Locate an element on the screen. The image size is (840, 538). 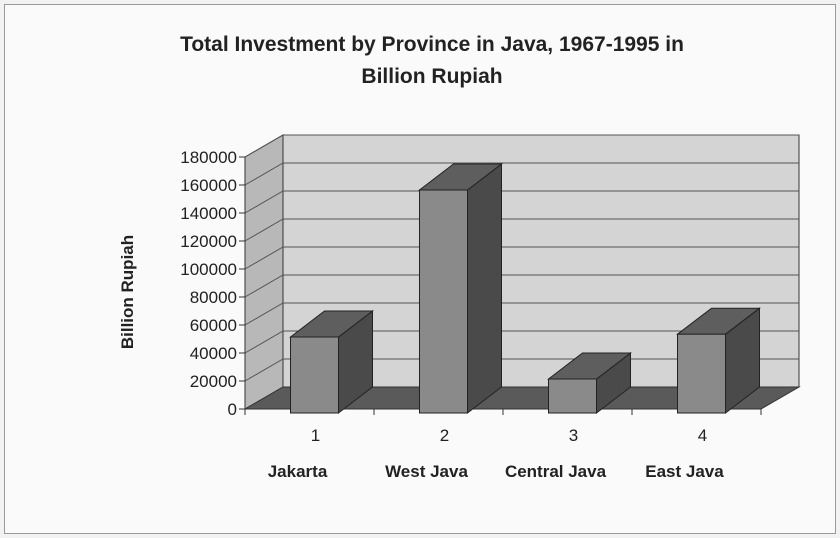
x-tick-label: 2 is located at coordinates (444, 435).